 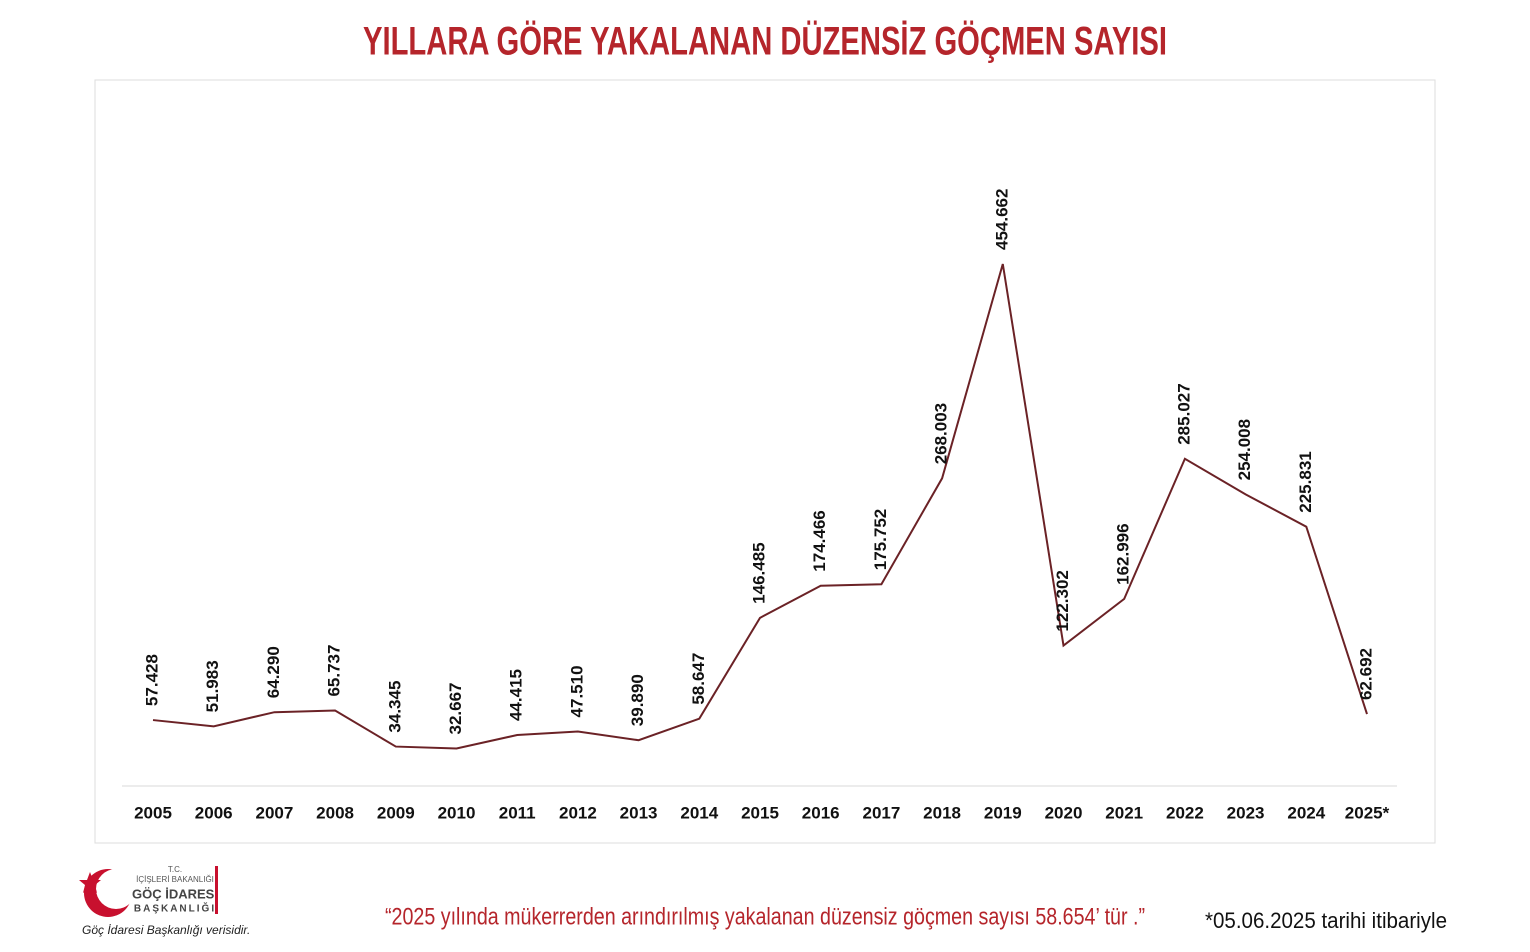 I want to click on x-tick-label: 2014, so click(x=699, y=812).